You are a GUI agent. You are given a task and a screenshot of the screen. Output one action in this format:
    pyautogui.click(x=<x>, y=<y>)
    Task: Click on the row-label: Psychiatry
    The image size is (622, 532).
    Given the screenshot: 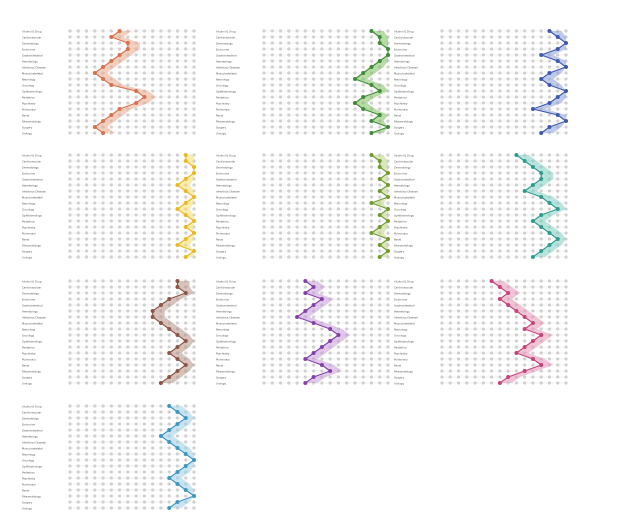 What is the action you would take?
    pyautogui.click(x=223, y=103)
    